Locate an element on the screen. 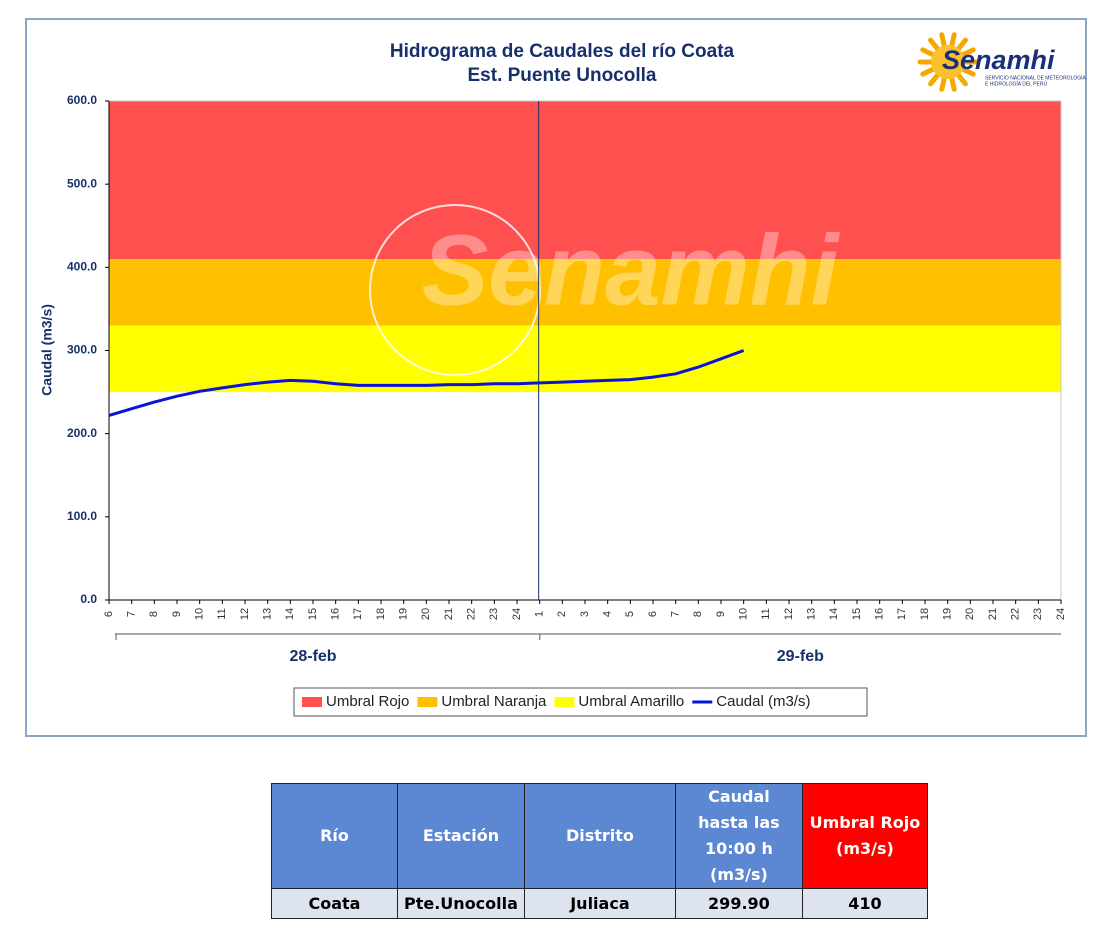 The image size is (1114, 942). x-tick-label: 3 is located at coordinates (585, 614).